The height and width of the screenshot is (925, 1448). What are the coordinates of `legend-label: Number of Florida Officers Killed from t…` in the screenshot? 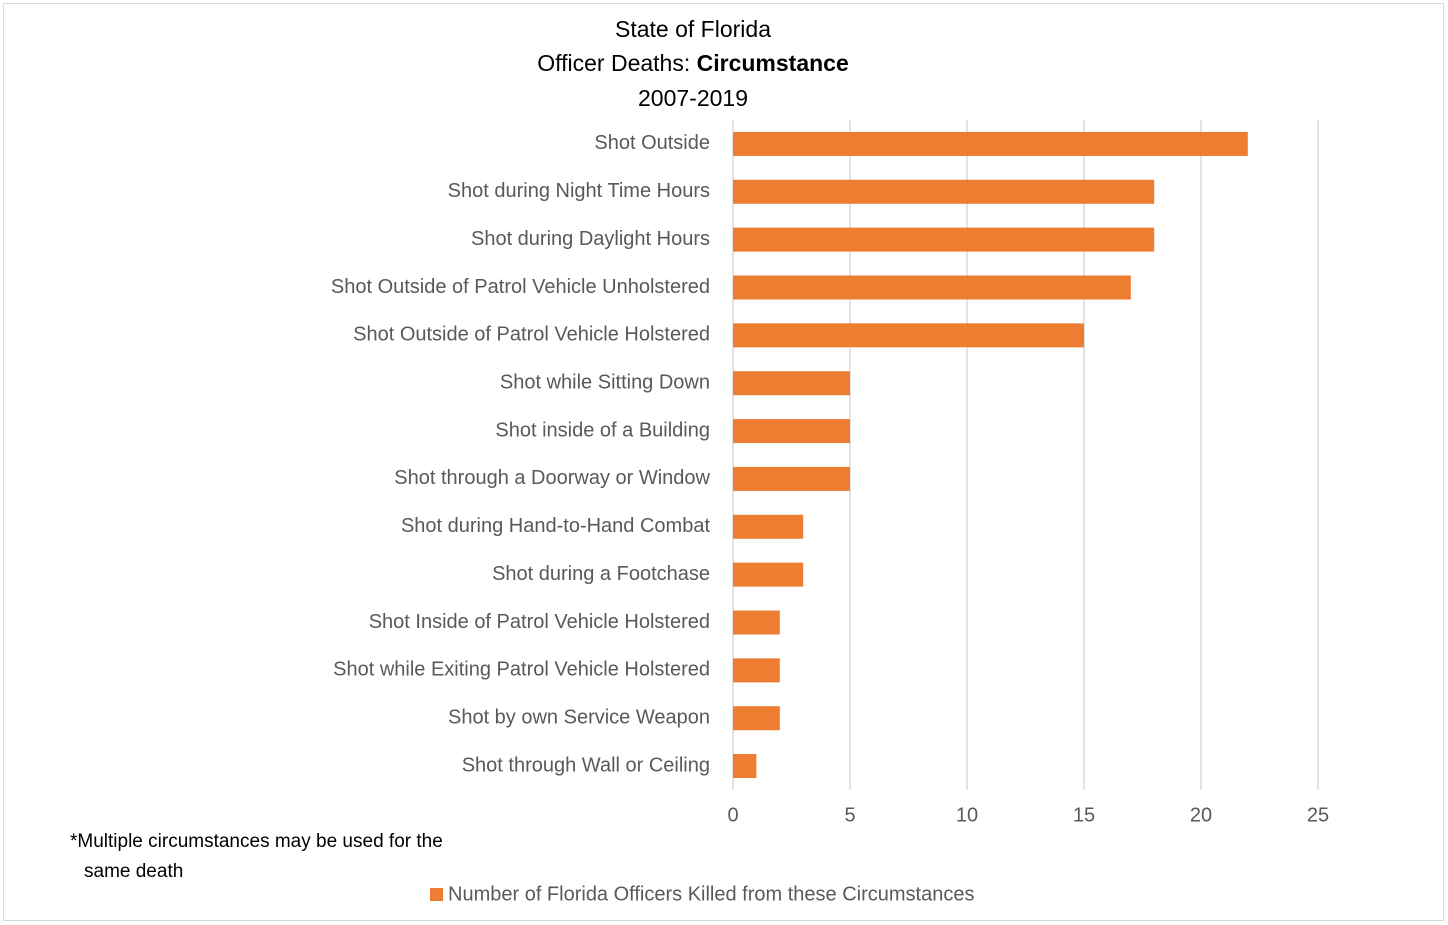 It's located at (711, 894).